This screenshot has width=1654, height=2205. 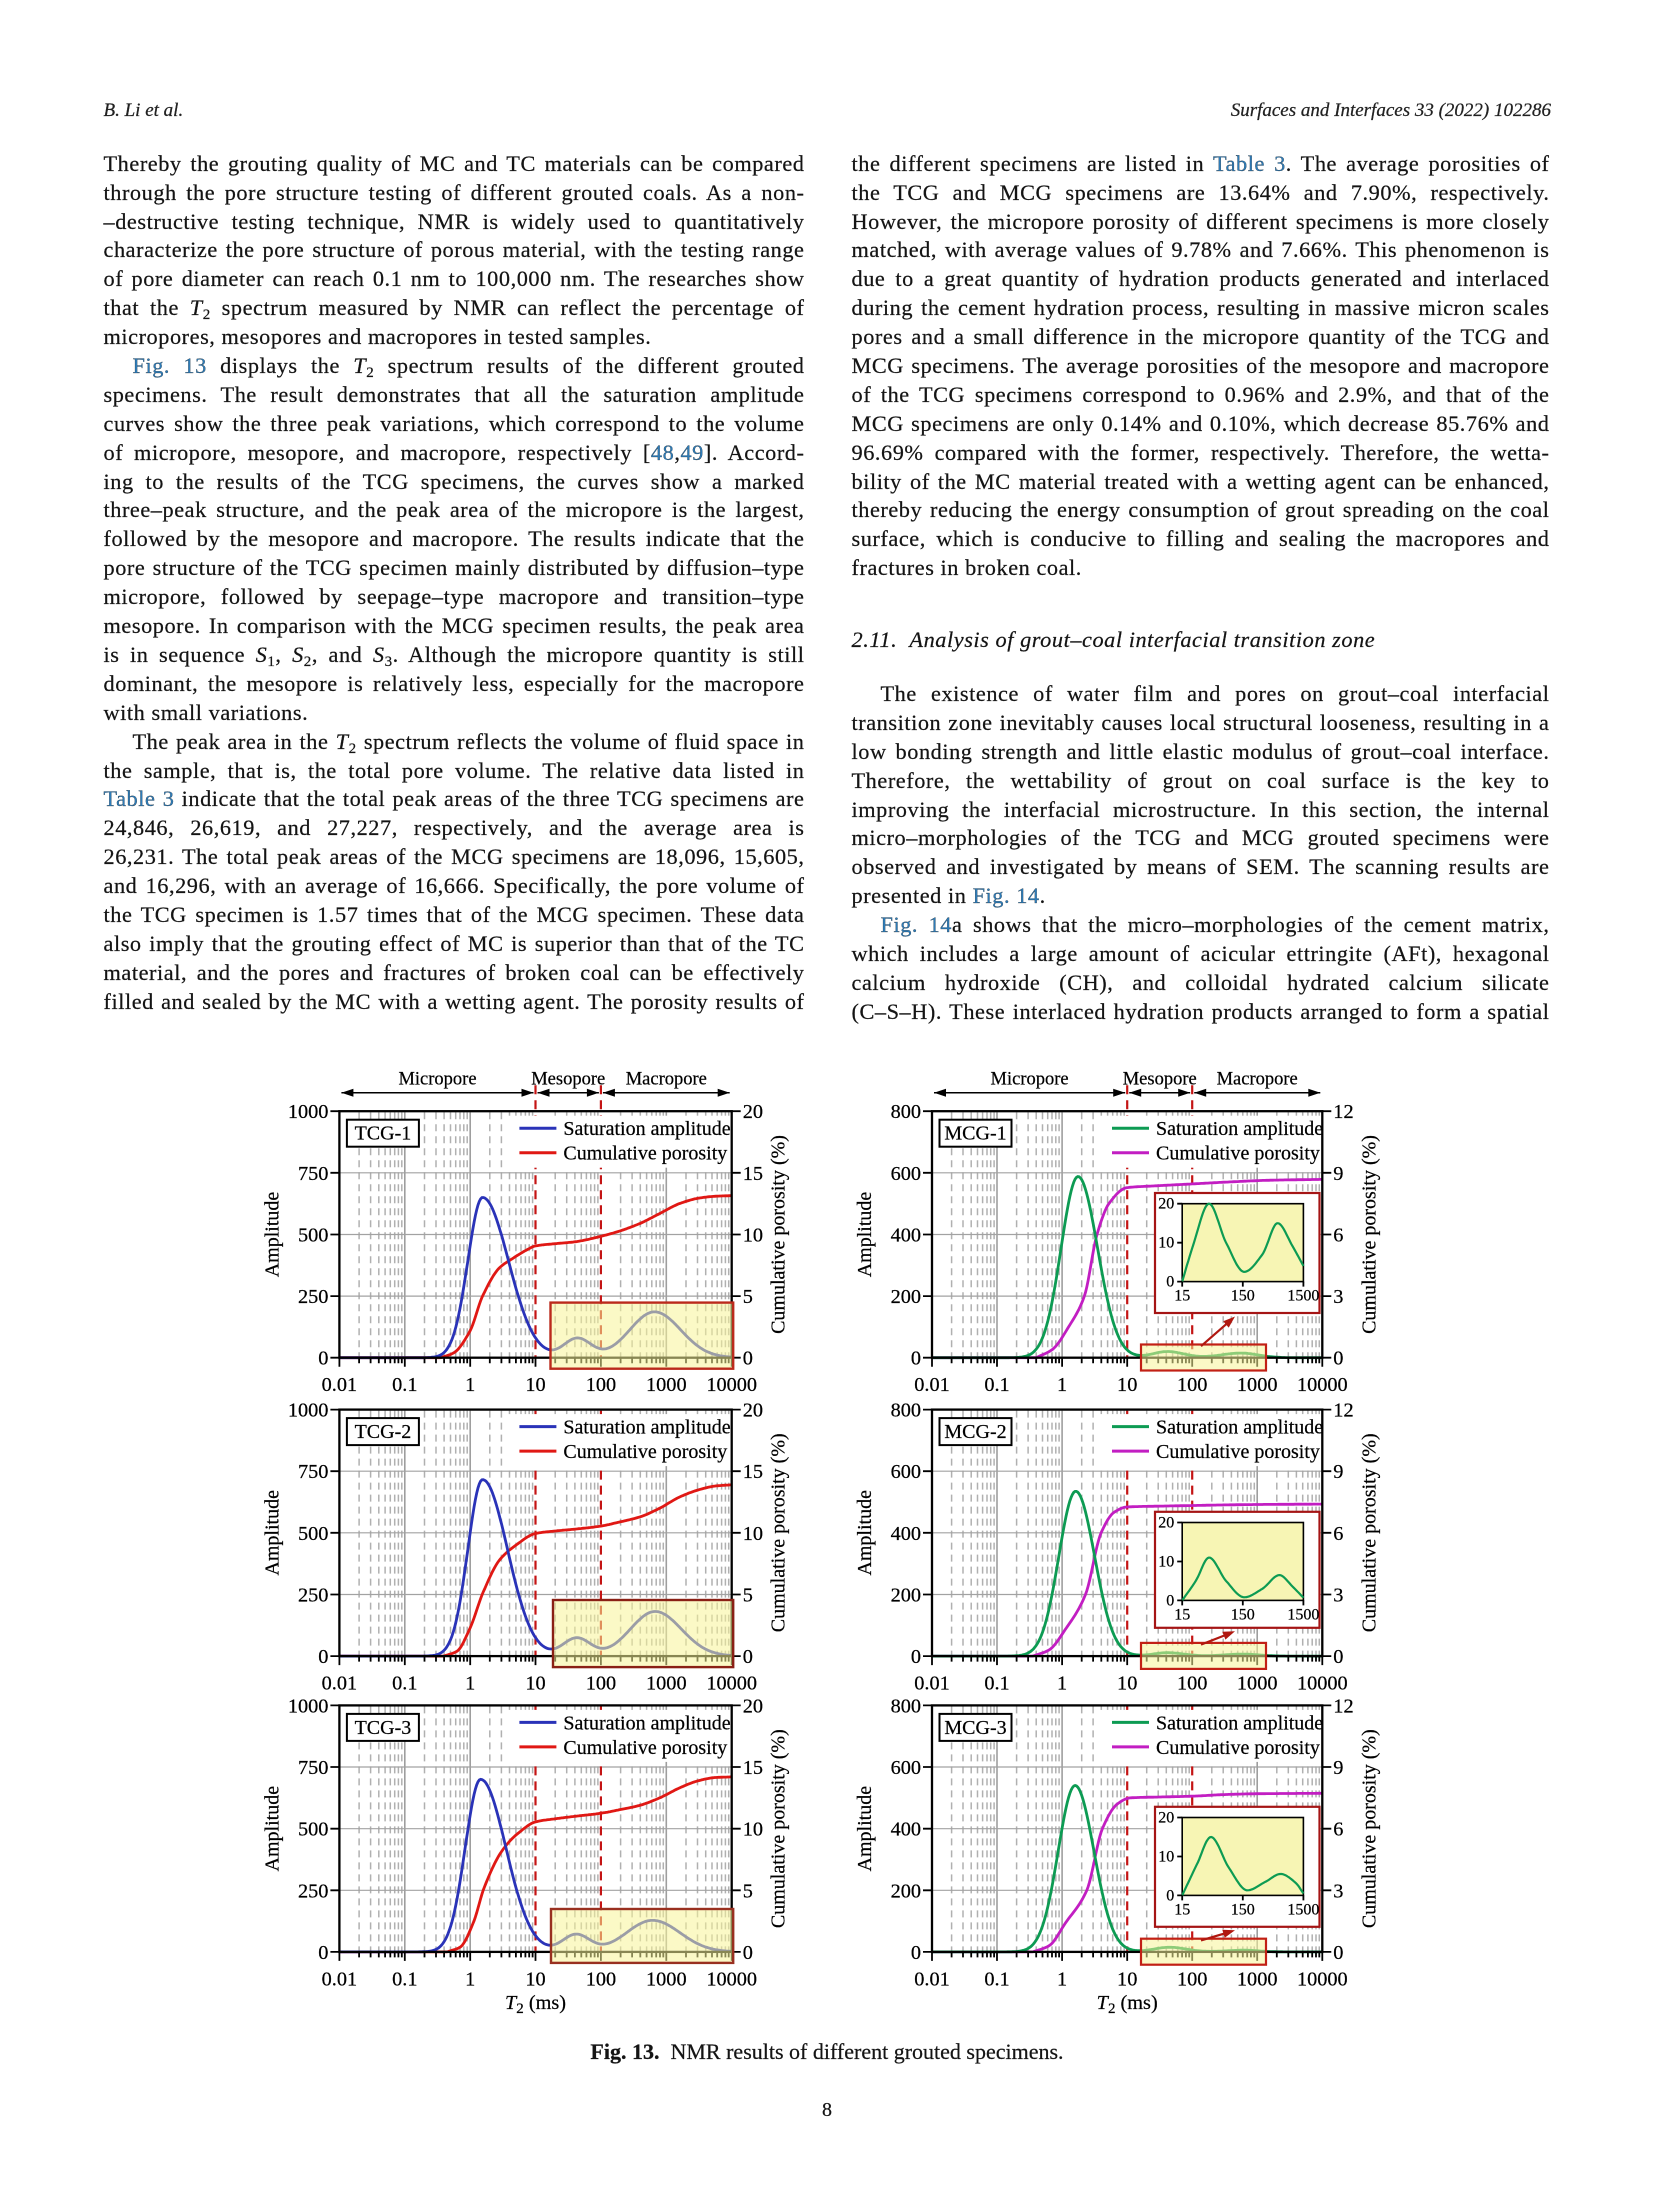 I want to click on svg-text: 250, so click(x=313, y=1891).